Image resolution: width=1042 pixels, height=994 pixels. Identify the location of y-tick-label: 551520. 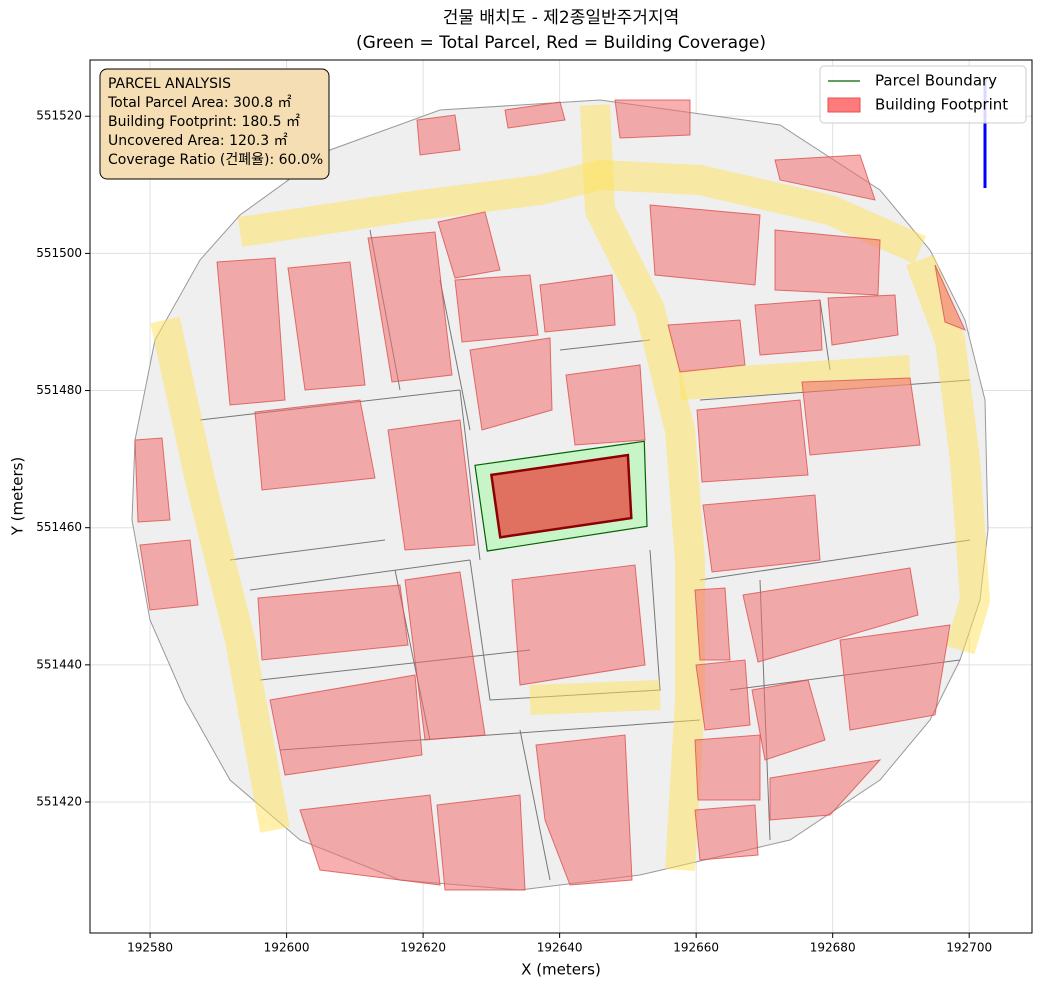
(59, 116).